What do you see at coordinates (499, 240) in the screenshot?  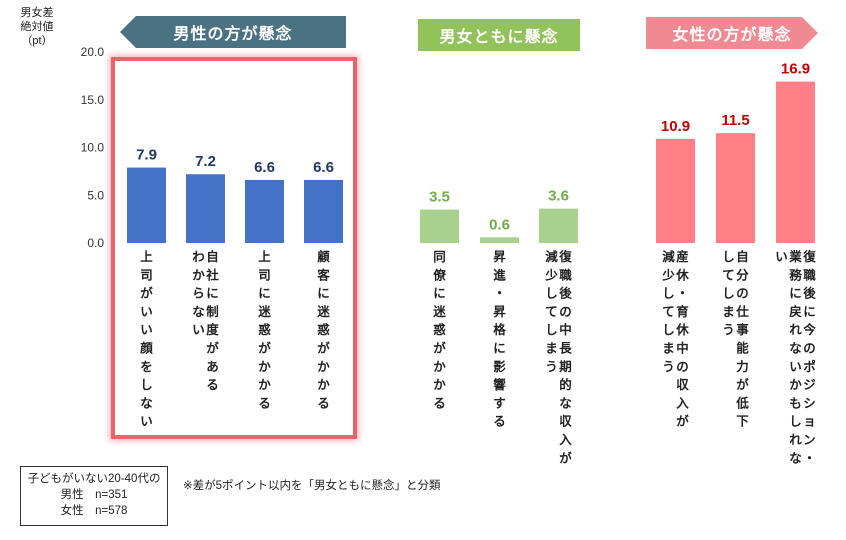 I see `bar-both` at bounding box center [499, 240].